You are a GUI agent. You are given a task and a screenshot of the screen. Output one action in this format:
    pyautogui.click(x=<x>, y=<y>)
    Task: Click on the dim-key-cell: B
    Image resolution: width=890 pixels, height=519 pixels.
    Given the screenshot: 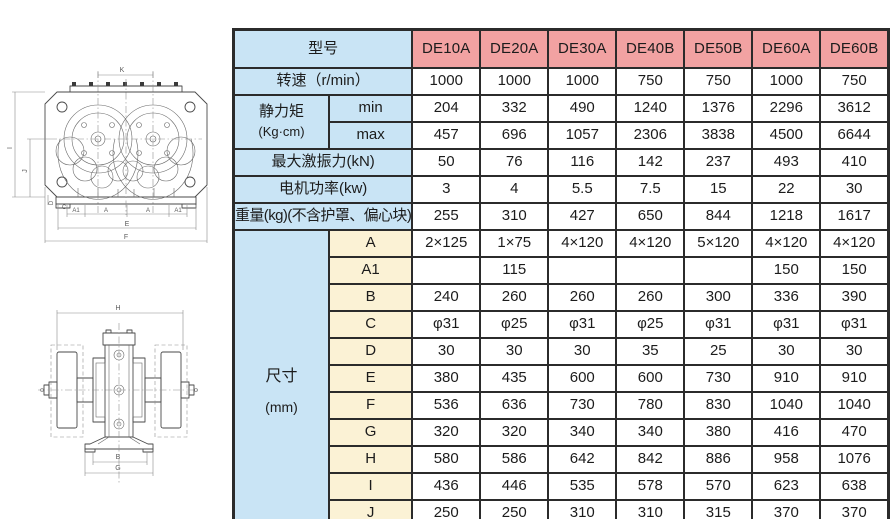 What is the action you would take?
    pyautogui.click(x=370, y=297)
    